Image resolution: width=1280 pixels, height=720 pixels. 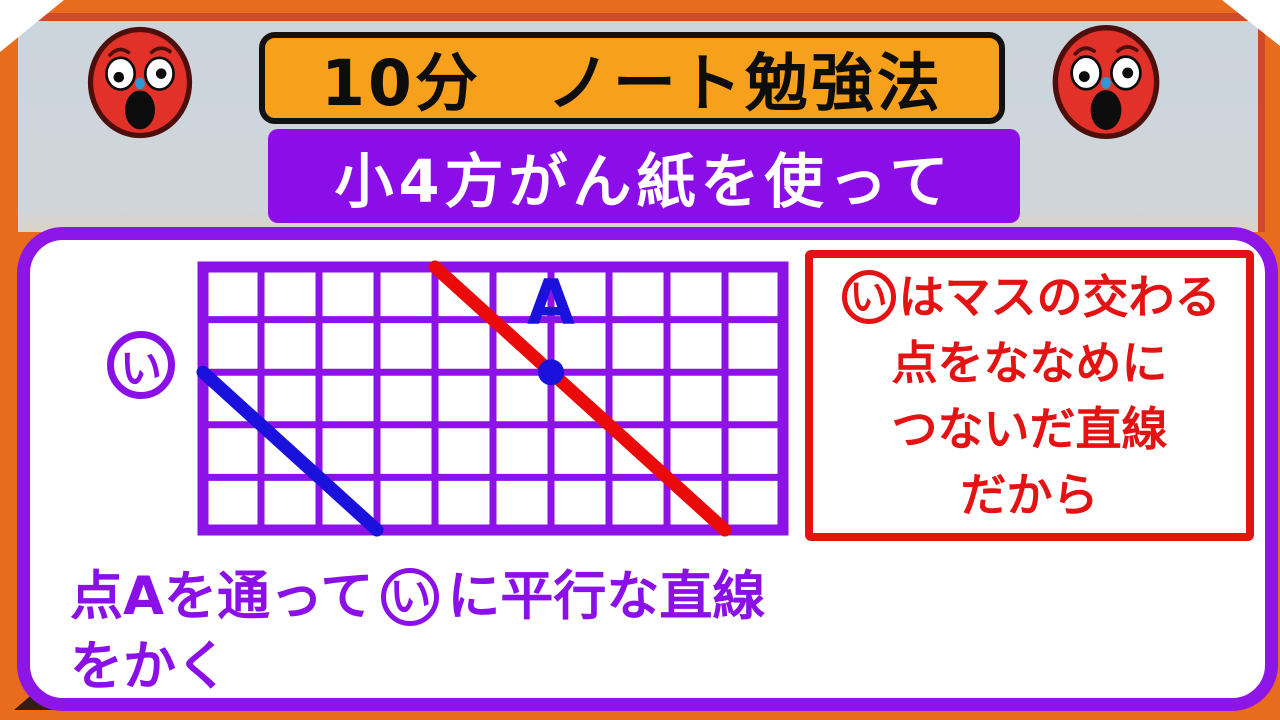 I want to click on explanation-line-2: 点をななめに, so click(x=1029, y=362).